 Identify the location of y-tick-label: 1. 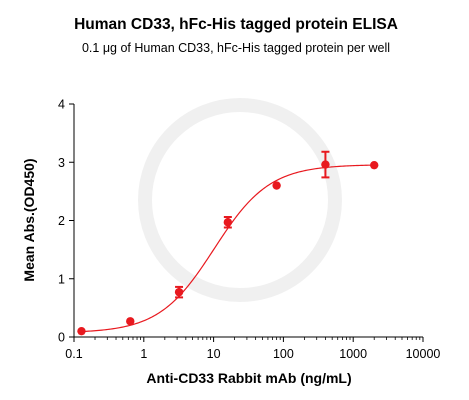
(61, 279).